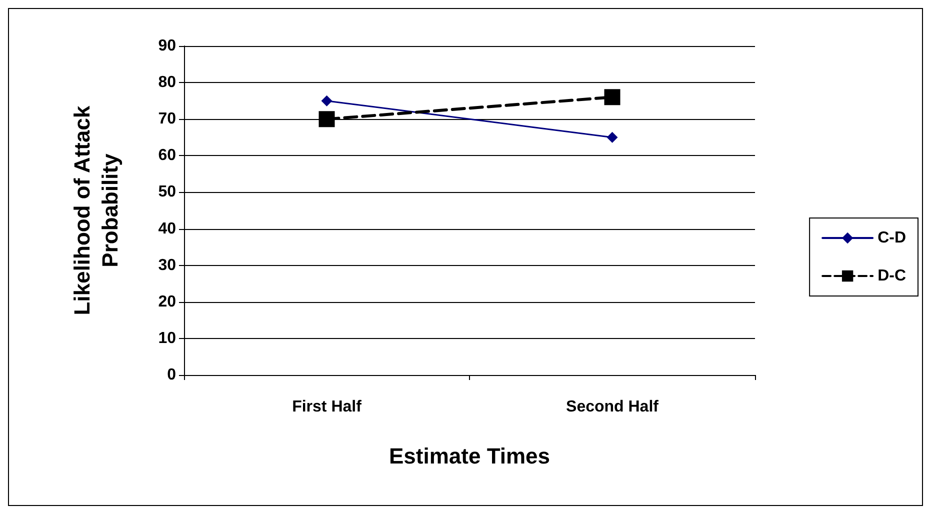 This screenshot has height=516, width=933. I want to click on legend-label: C-D, so click(892, 238).